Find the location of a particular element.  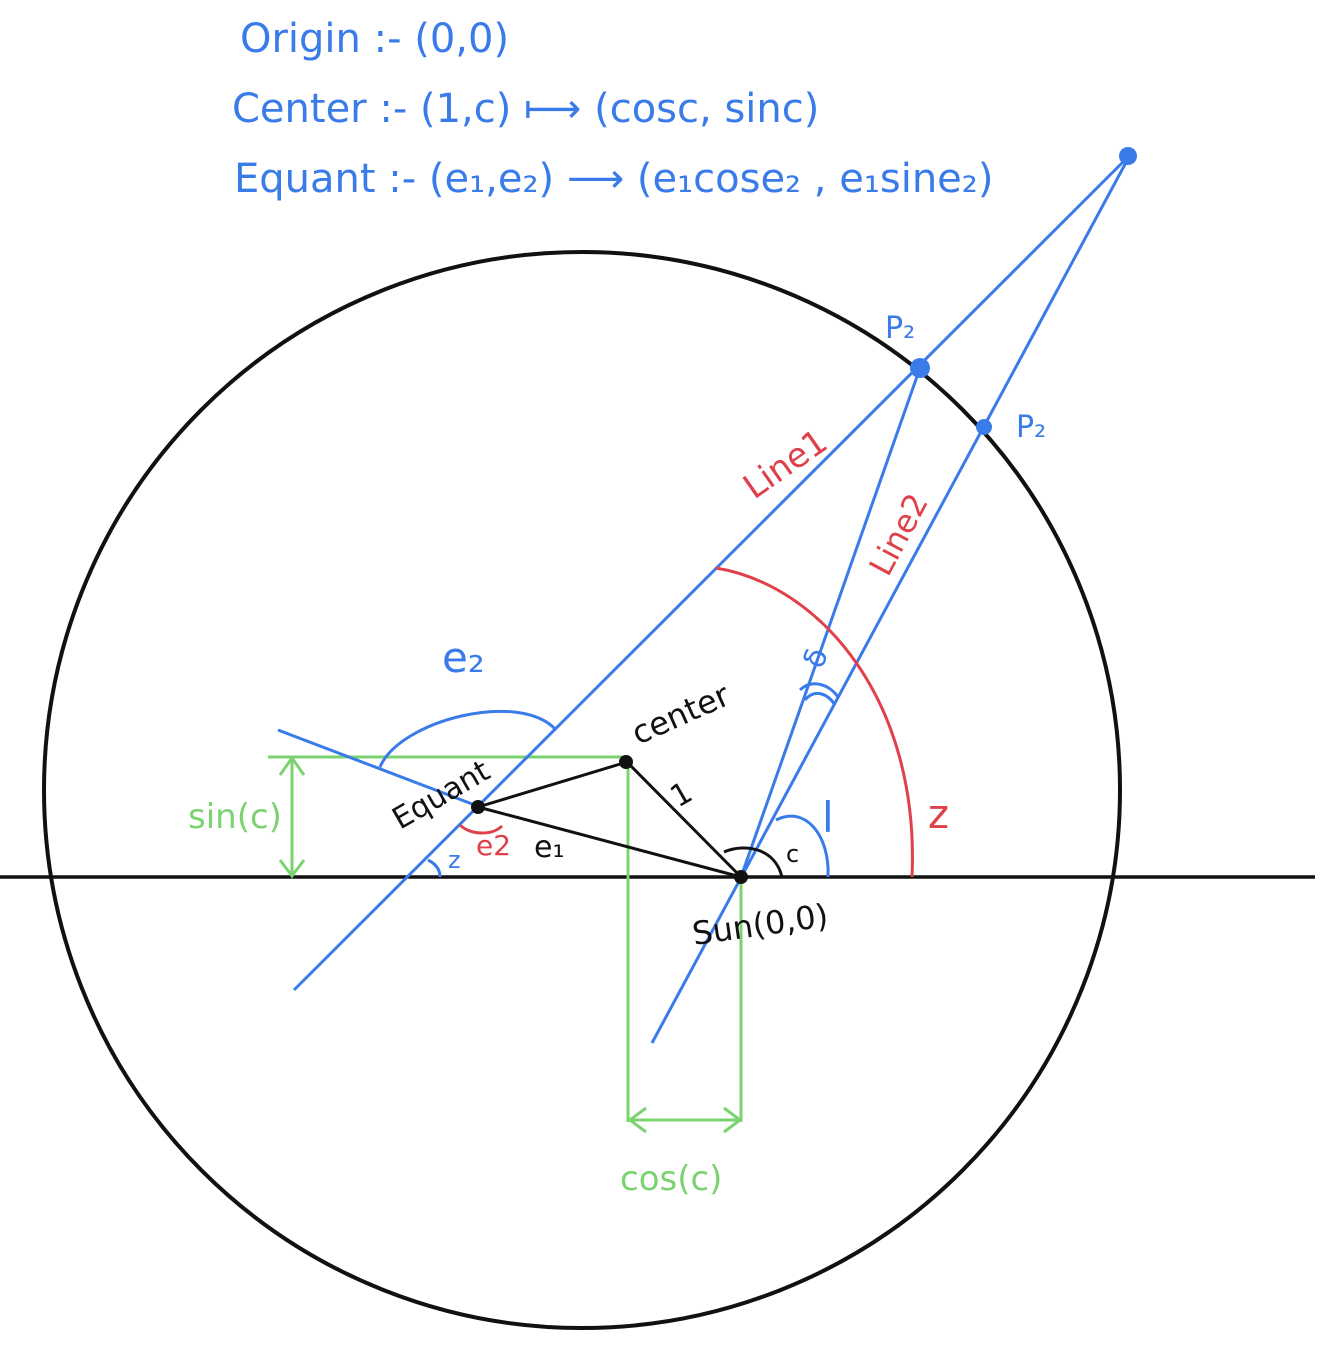

p2-top-point is located at coordinates (920, 368).